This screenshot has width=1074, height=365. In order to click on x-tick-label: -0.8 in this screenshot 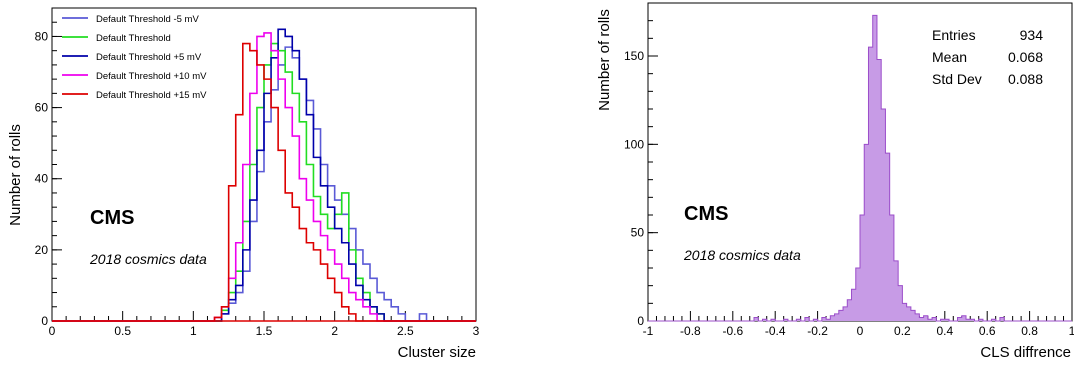, I will do `click(690, 331)`.